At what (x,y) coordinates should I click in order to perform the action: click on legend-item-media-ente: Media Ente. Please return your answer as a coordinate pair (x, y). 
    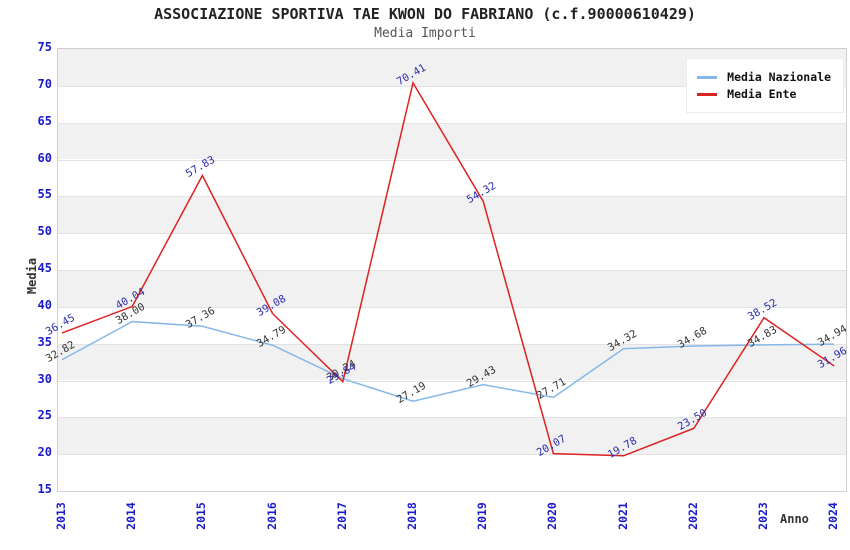
    Looking at the image, I should click on (764, 94).